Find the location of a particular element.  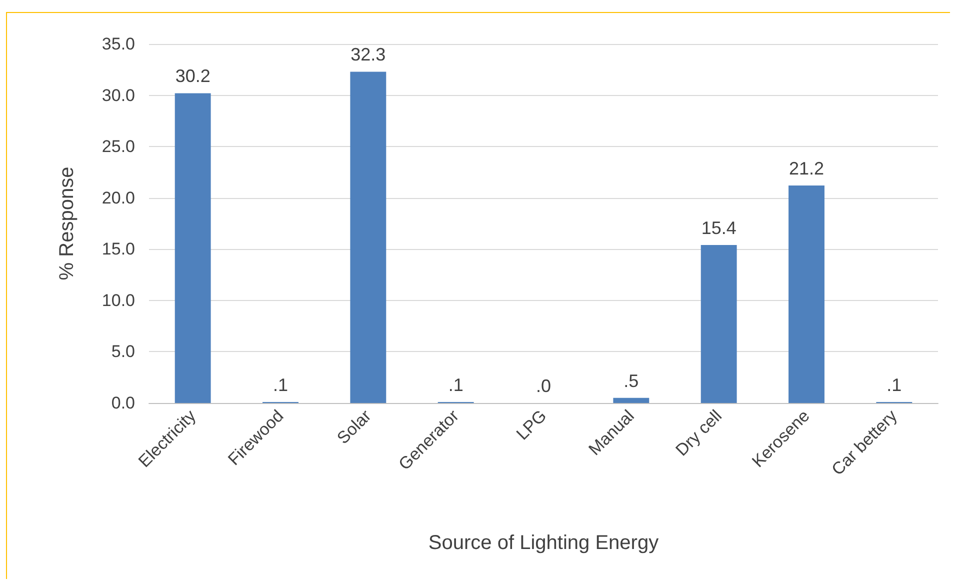

data-label: .0 is located at coordinates (544, 386).